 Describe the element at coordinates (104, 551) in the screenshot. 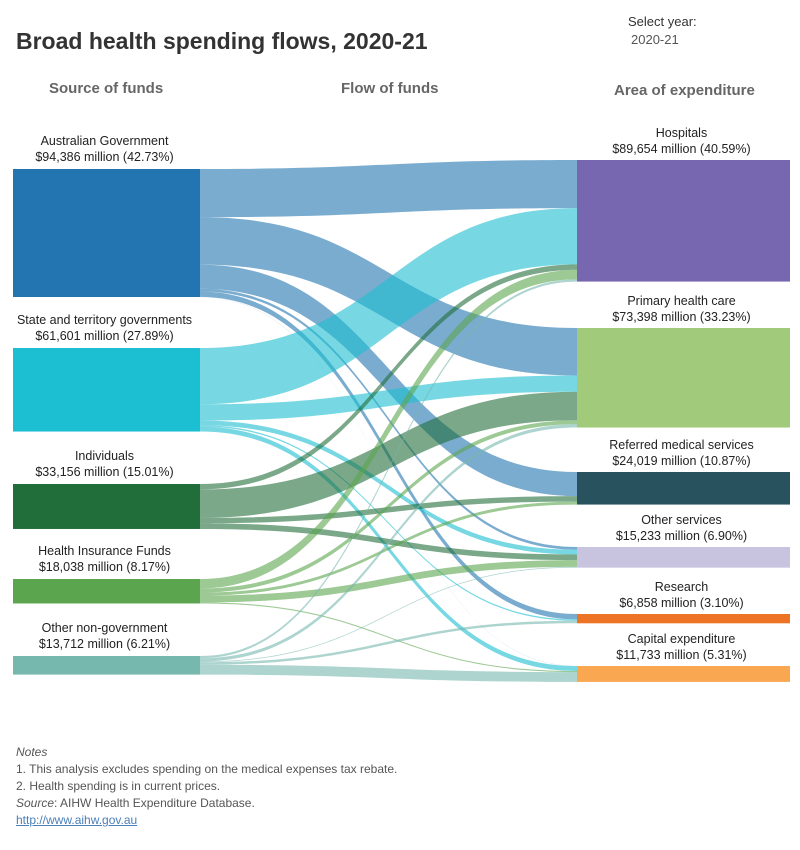

I see `source-name-hif: Health Insurance Funds` at that location.